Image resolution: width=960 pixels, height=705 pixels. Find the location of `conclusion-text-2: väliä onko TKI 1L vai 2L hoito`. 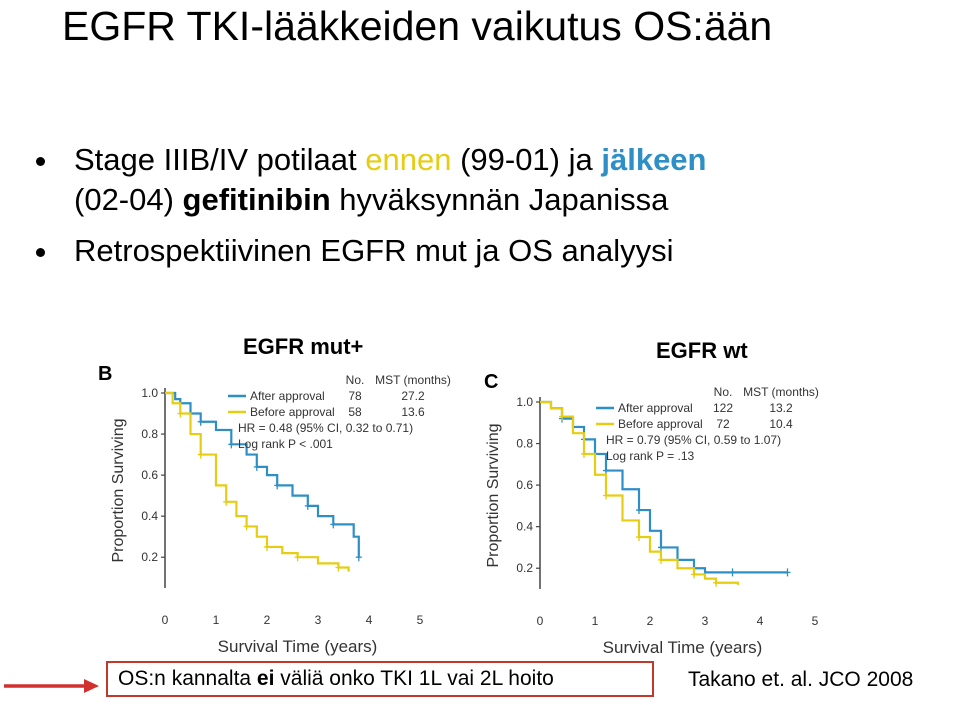

conclusion-text-2: väliä onko TKI 1L vai 2L hoito is located at coordinates (414, 678).